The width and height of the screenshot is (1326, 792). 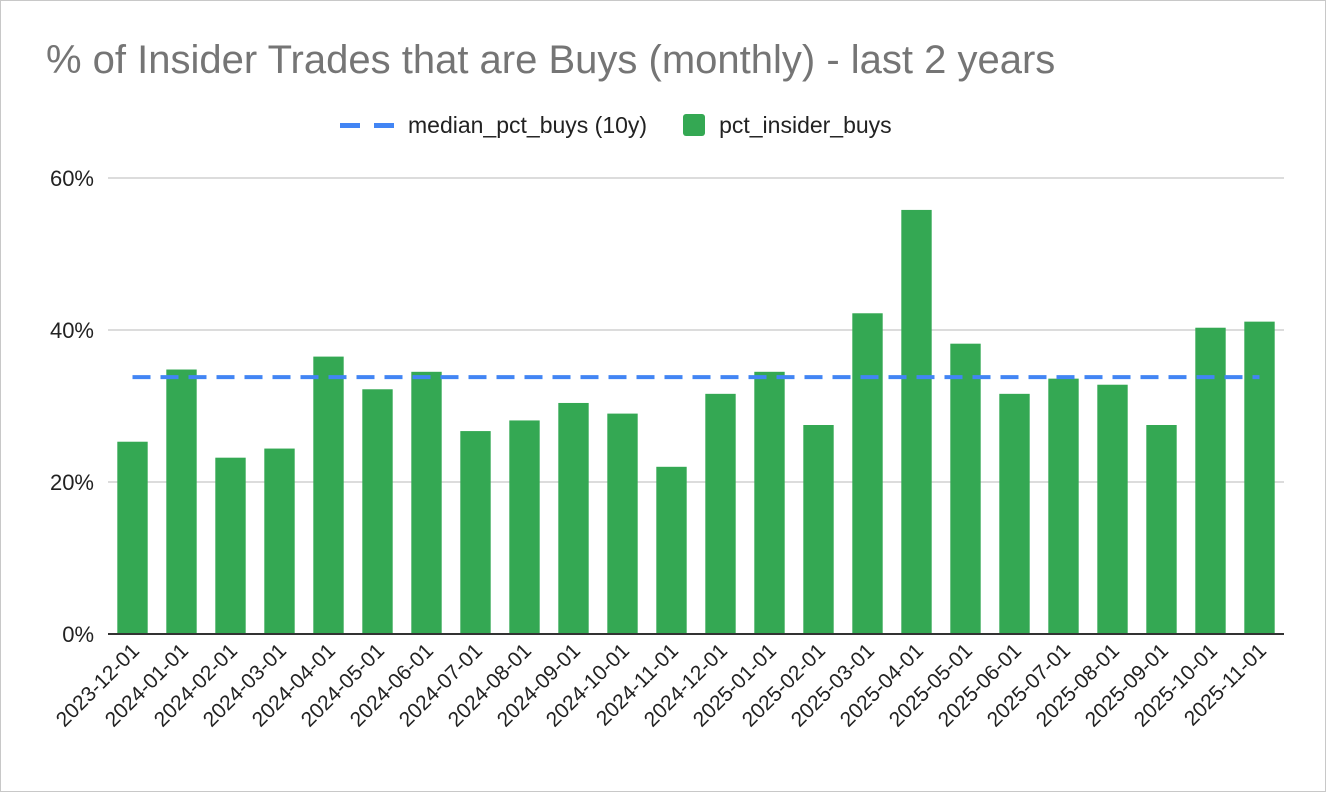 I want to click on y-tick-label: 20%, so click(x=72, y=482).